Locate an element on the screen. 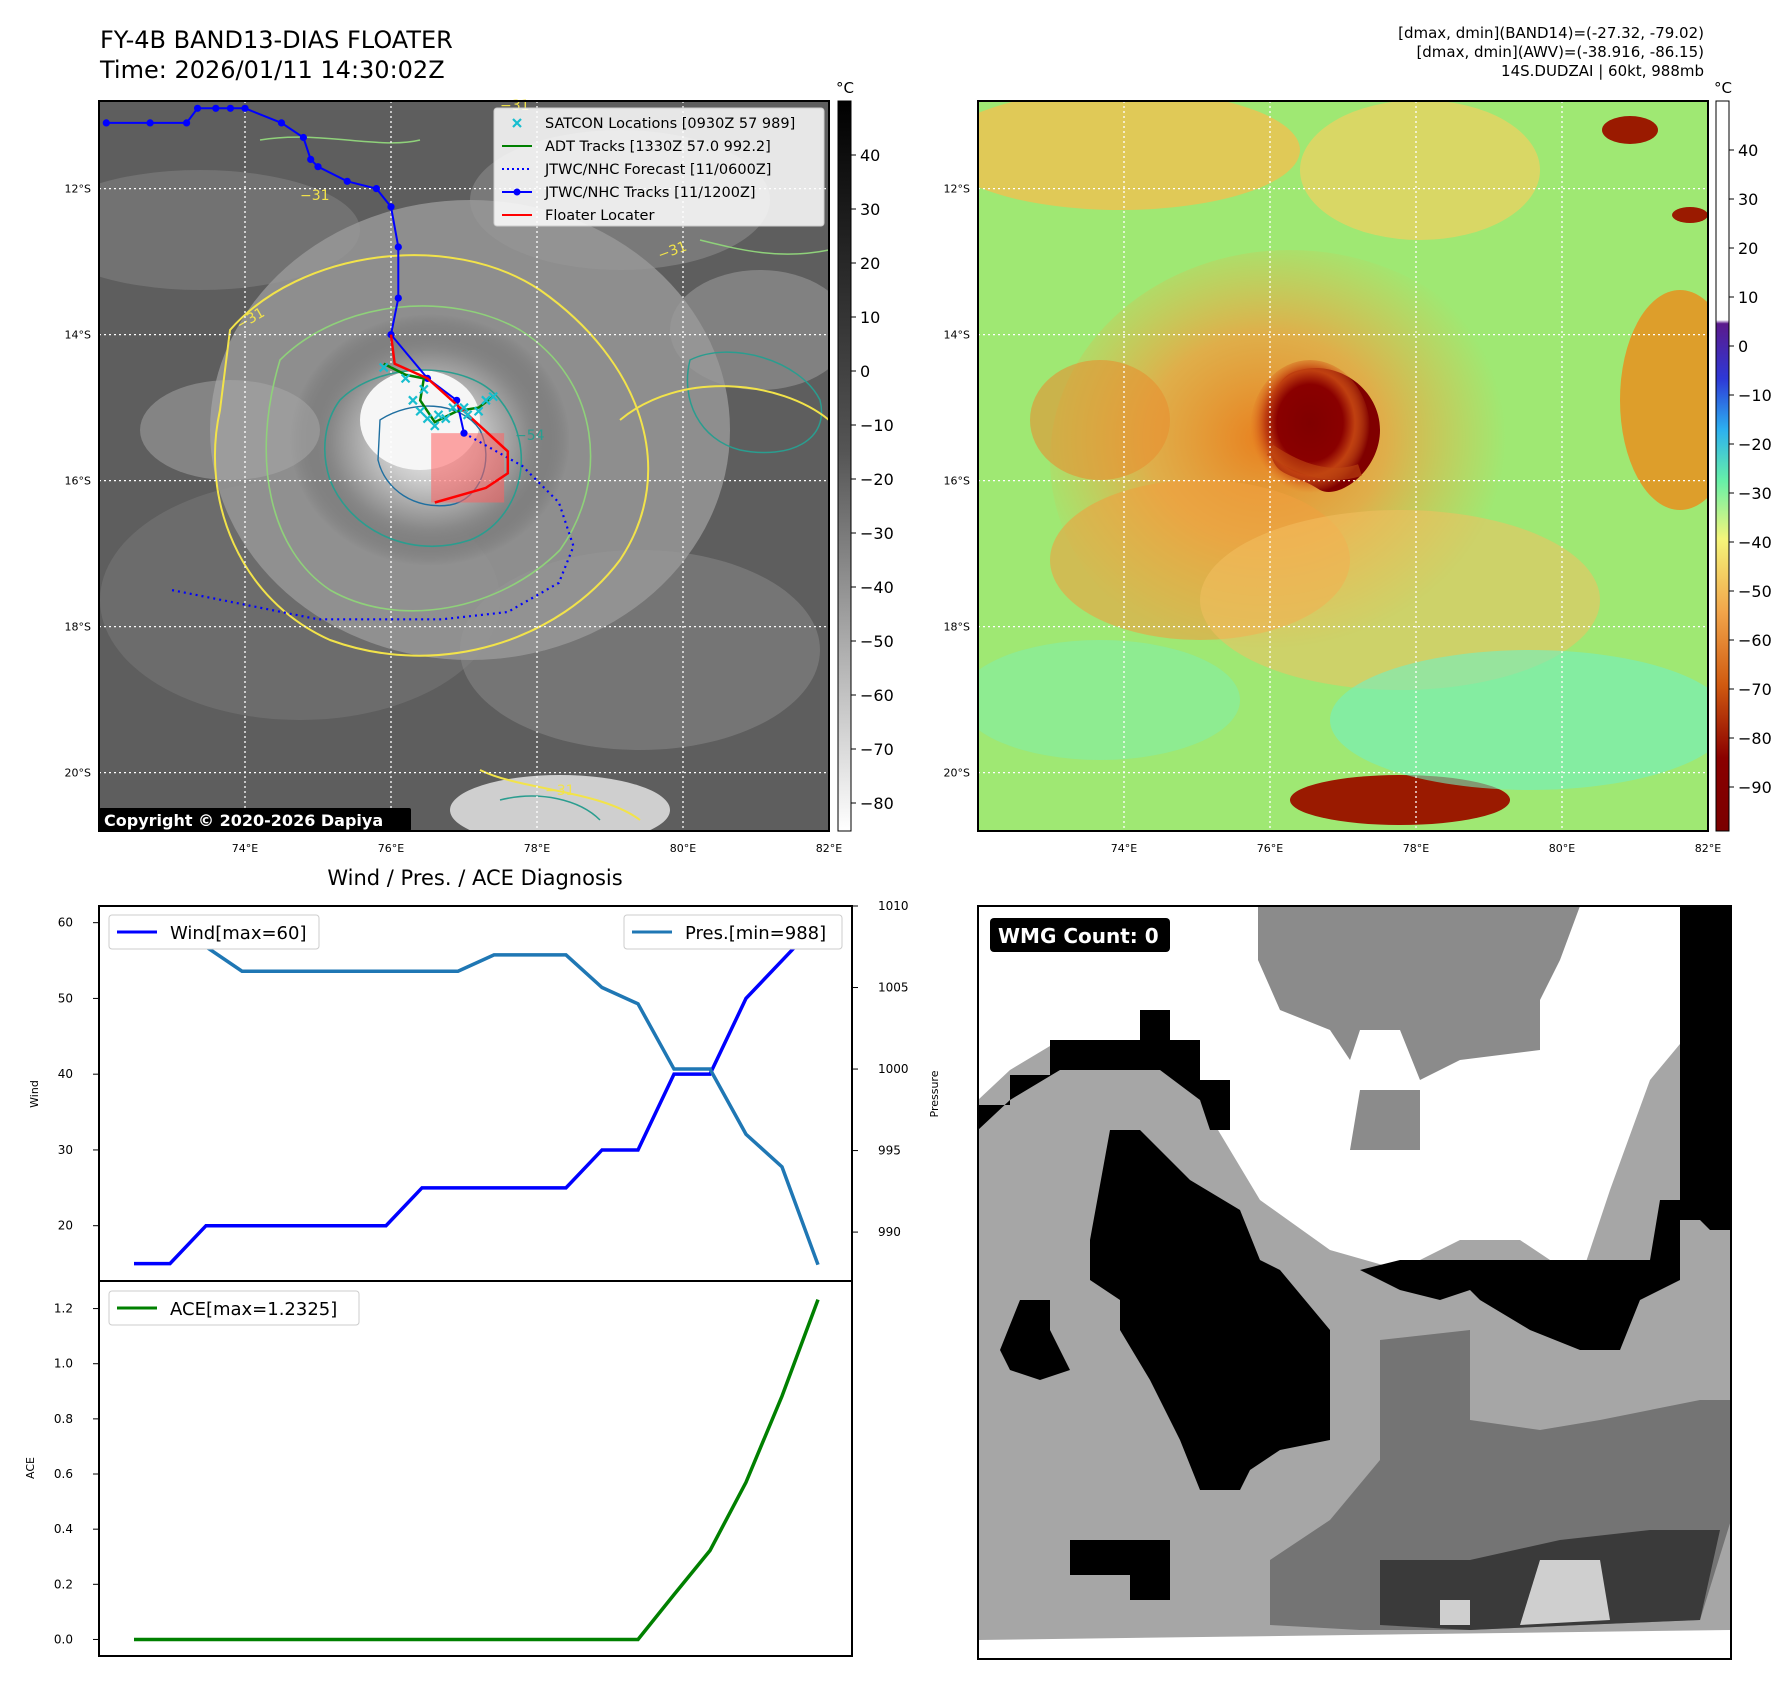 This screenshot has width=1792, height=1690. legend-swatch-dot is located at coordinates (517, 192).